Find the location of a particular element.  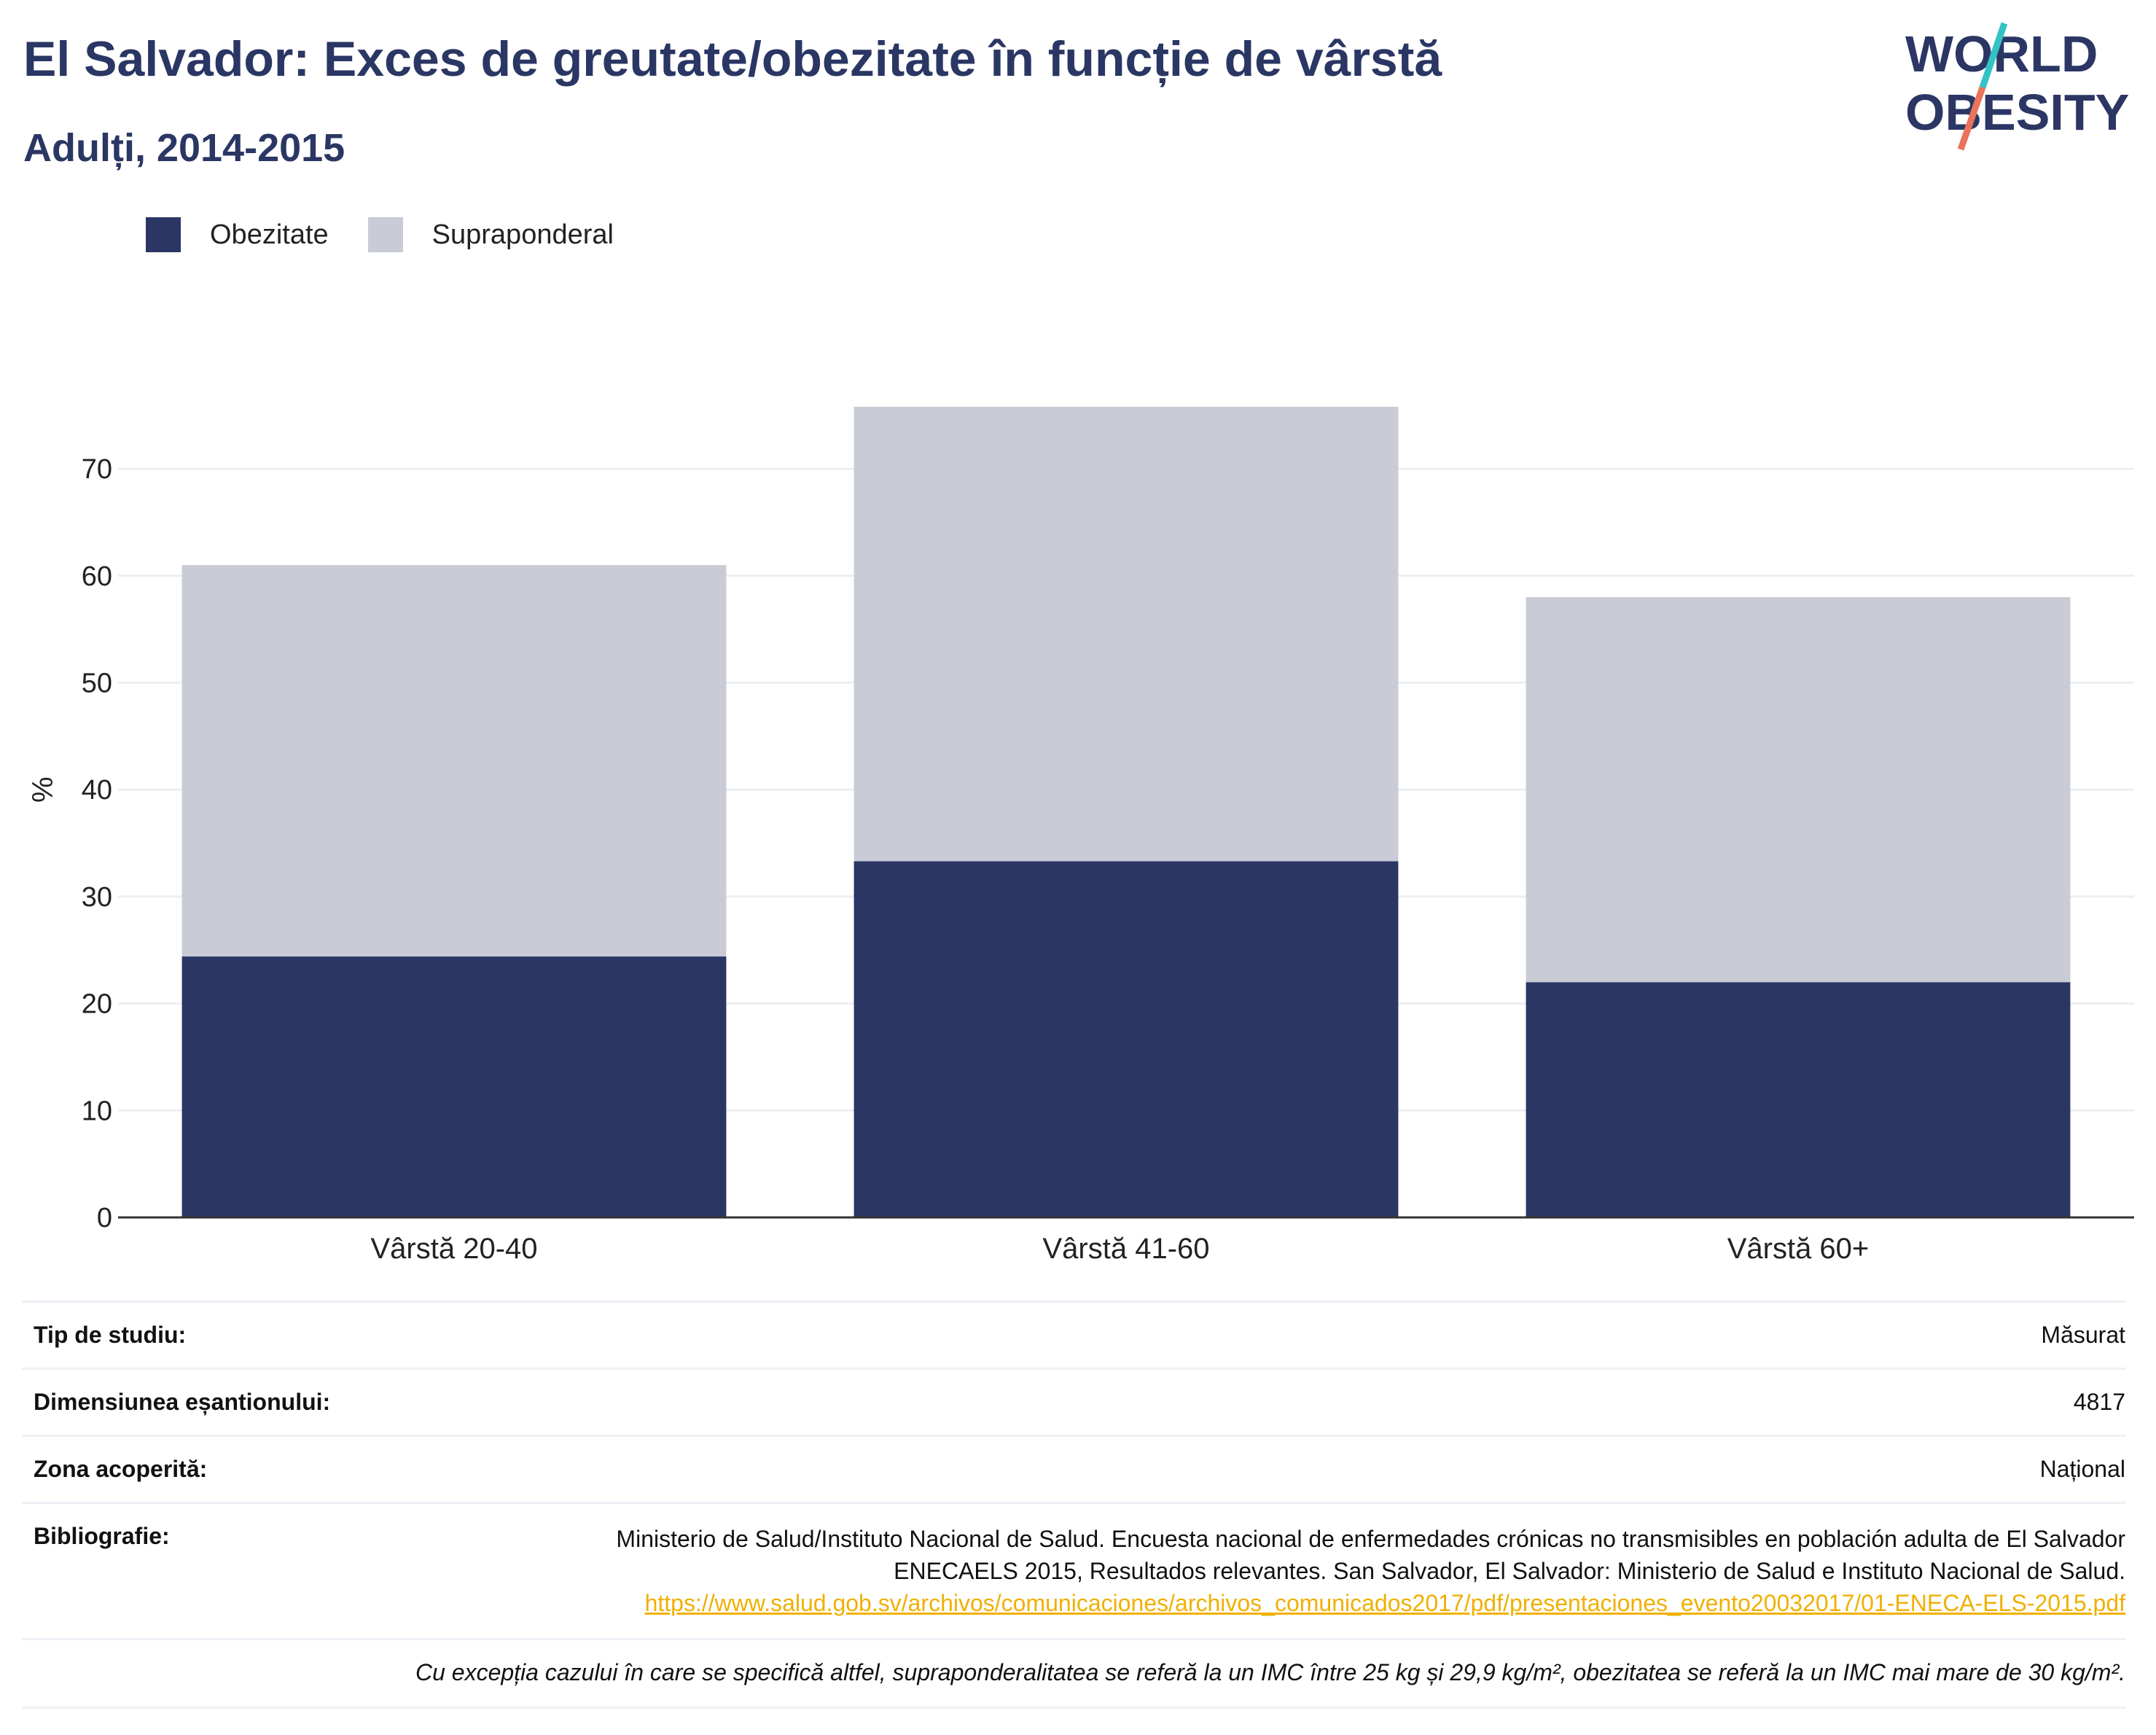

y-tick-label-50: 50 is located at coordinates (97, 683).